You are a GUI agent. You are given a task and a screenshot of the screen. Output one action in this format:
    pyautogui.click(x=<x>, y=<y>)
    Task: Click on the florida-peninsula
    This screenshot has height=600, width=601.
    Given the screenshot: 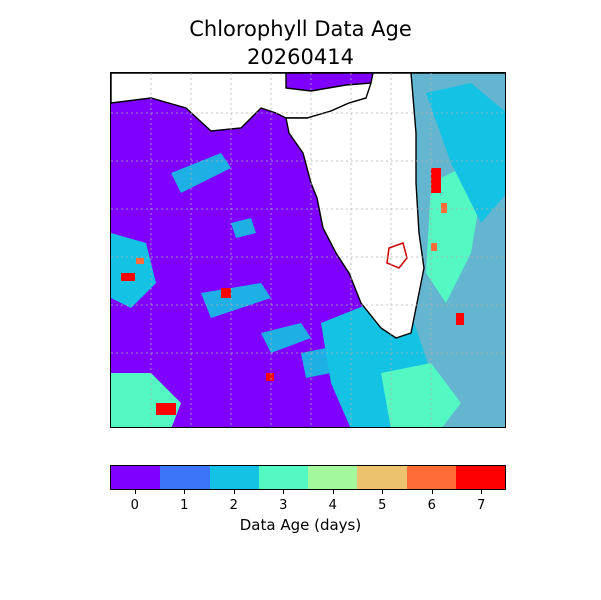 What is the action you would take?
    pyautogui.click(x=355, y=206)
    